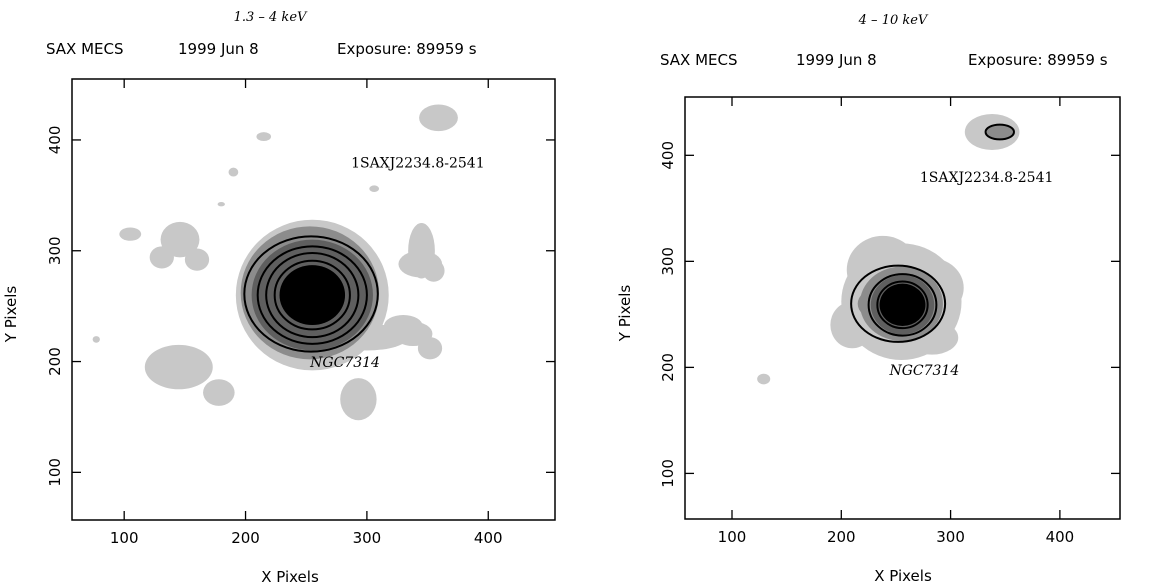  What do you see at coordinates (950, 537) in the screenshot?
I see `x-tick-label-right-2: 300` at bounding box center [950, 537].